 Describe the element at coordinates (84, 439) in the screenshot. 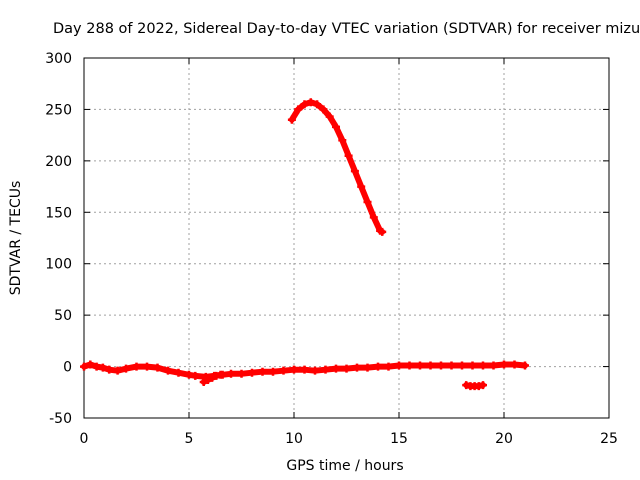

I see `x-tick-label: 0` at that location.